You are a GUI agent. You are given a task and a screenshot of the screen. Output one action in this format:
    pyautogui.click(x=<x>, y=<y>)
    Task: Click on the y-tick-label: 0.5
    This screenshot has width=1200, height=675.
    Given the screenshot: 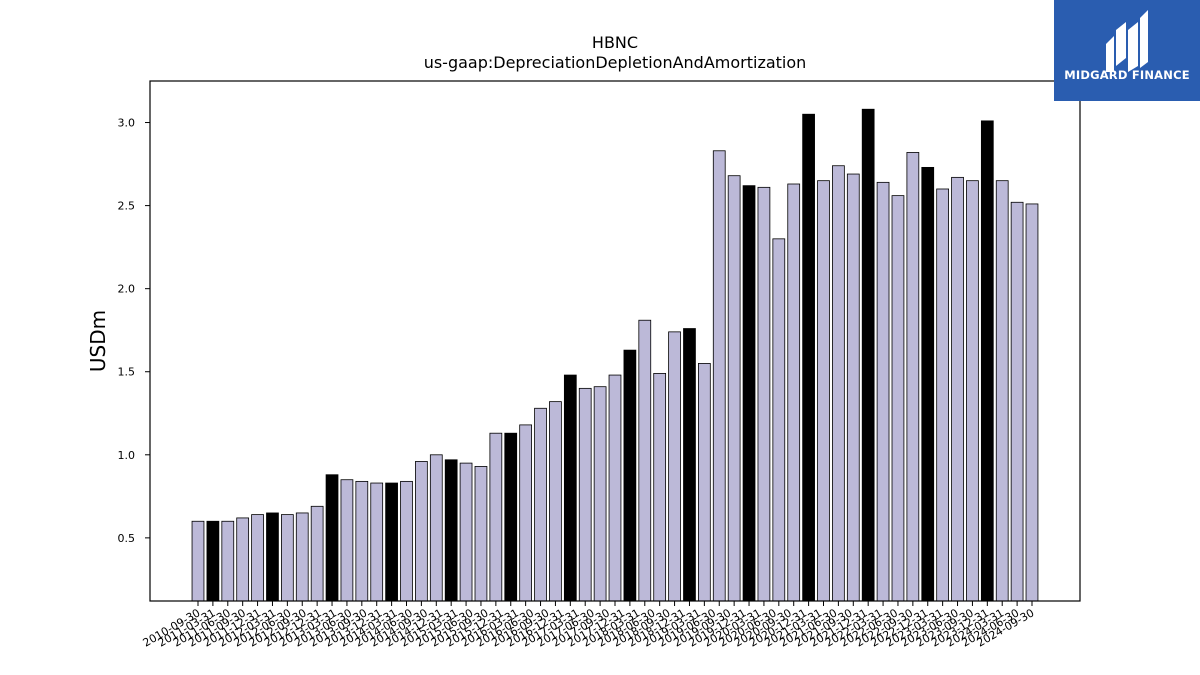 What is the action you would take?
    pyautogui.click(x=127, y=538)
    